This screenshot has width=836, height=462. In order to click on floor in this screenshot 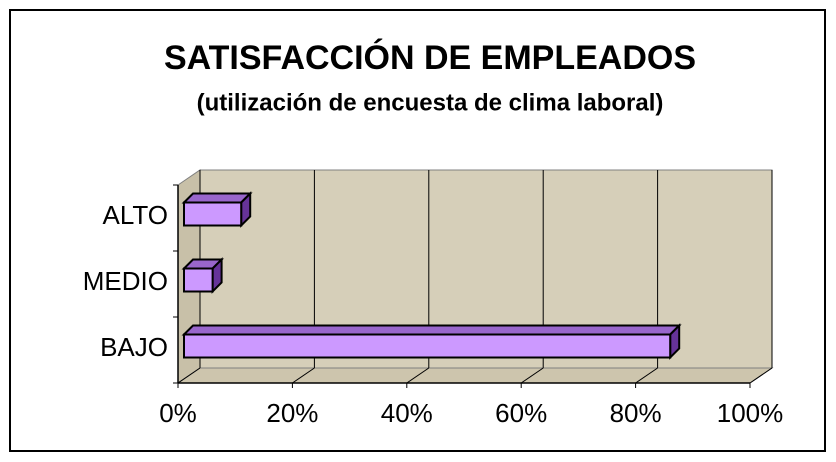, I will do `click(475, 375)`.